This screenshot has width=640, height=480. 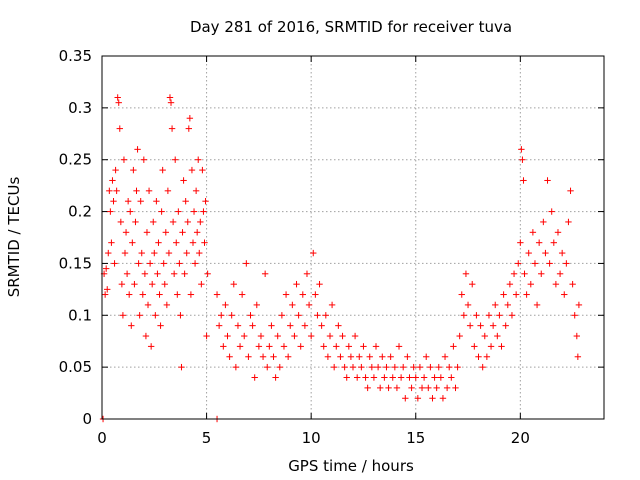 What do you see at coordinates (80, 212) in the screenshot?
I see `y-tick-label: 0.2` at bounding box center [80, 212].